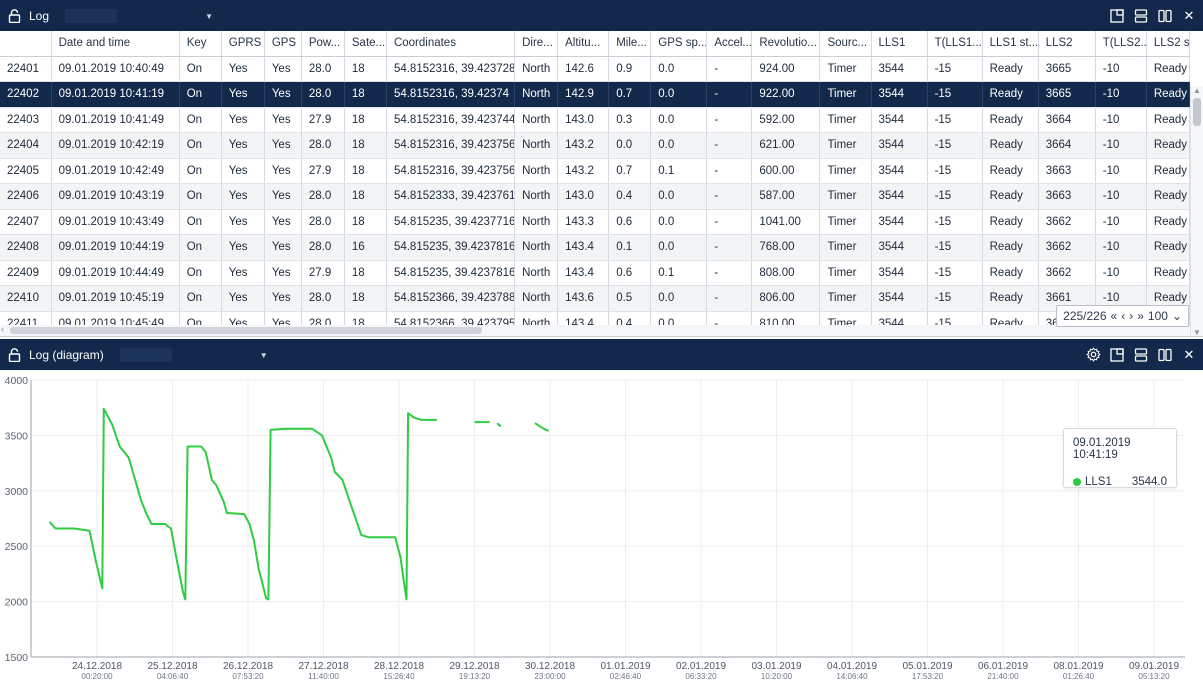 The image size is (1203, 688). I want to click on column-header: LLS1, so click(899, 44).